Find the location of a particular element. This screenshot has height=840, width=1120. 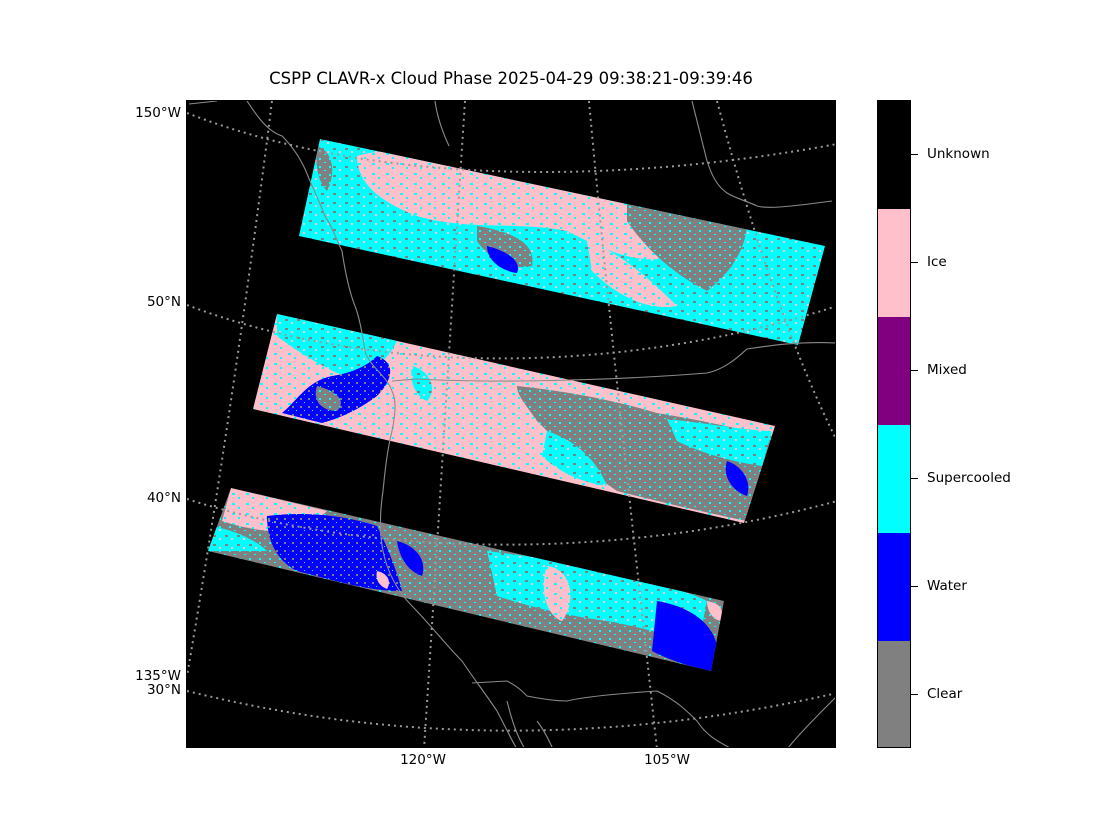

colorbar-label-water: Water is located at coordinates (947, 586).